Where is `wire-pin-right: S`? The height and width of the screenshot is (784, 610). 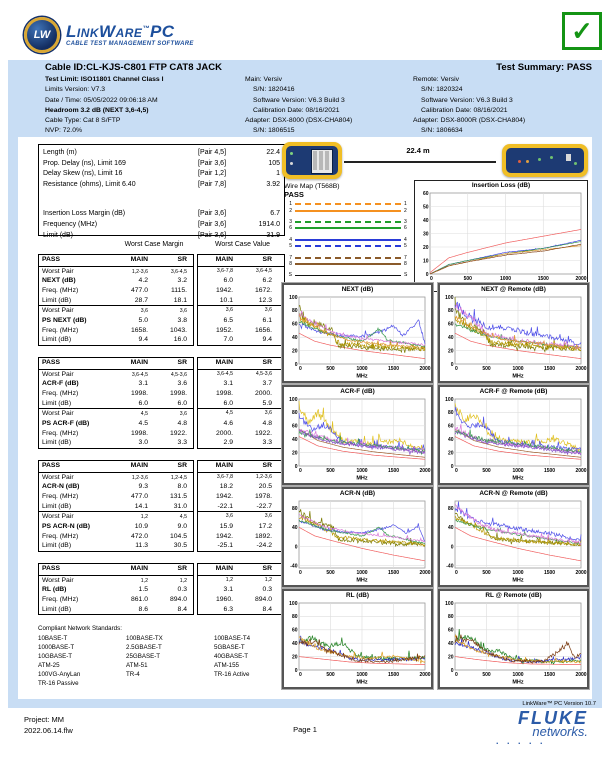
wire-pin-right: S is located at coordinates (406, 275).